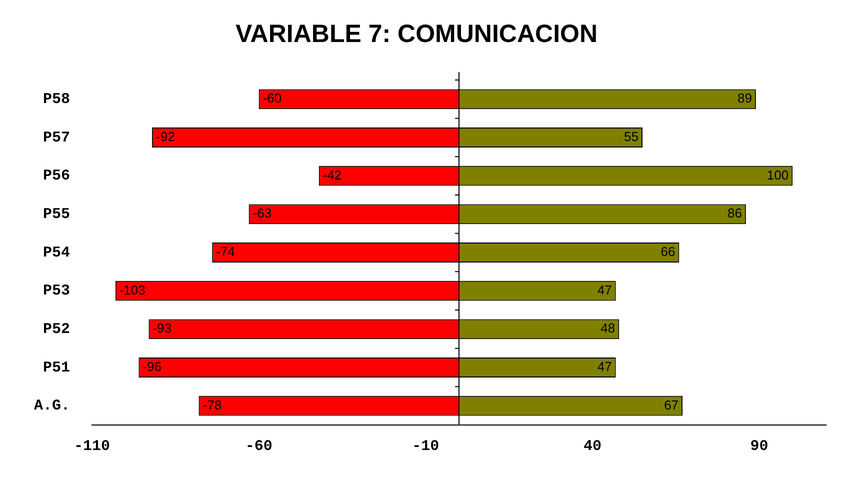 This screenshot has width=859, height=481. Describe the element at coordinates (744, 98) in the screenshot. I see `data-label: 89` at that location.